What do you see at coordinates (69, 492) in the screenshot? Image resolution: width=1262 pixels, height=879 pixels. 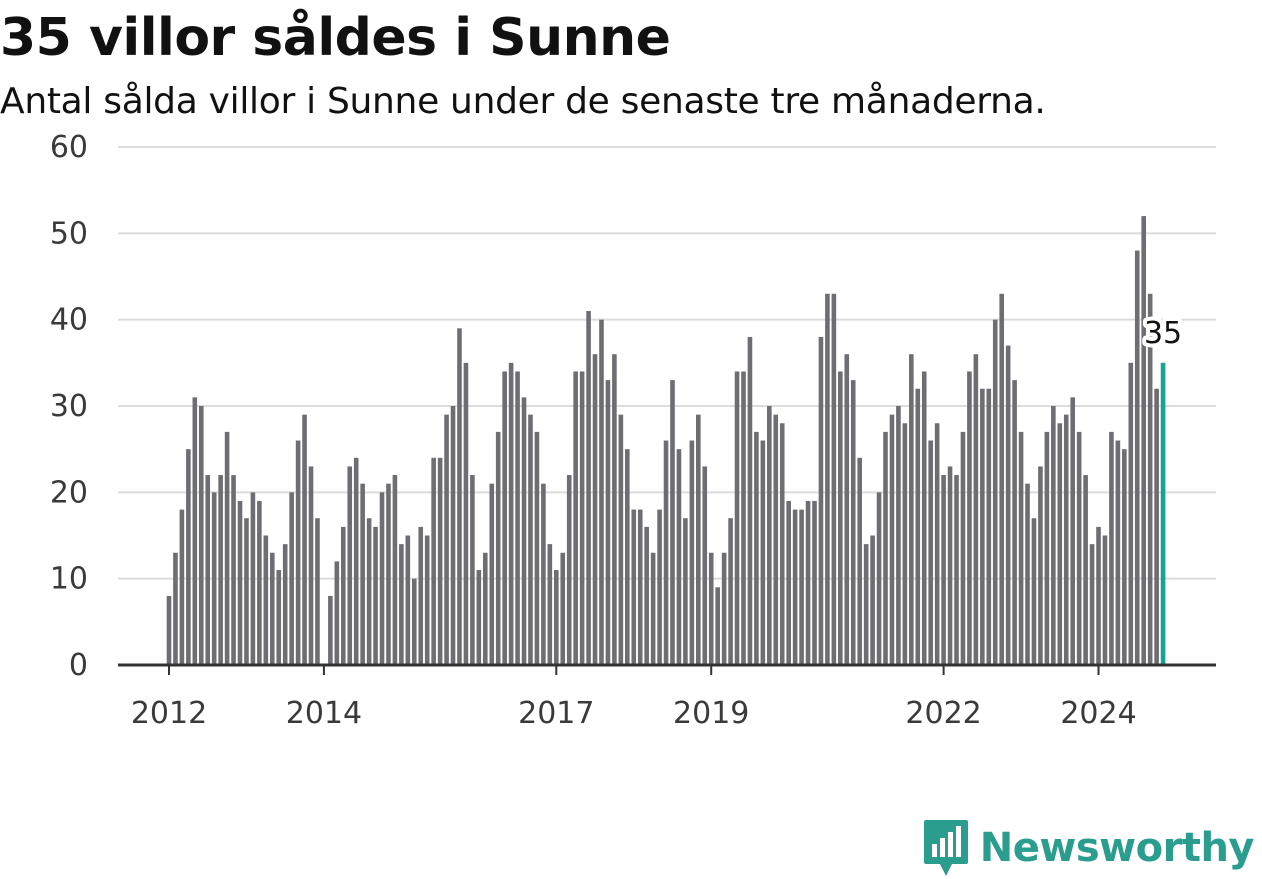 I see `y-tick-label: 20` at bounding box center [69, 492].